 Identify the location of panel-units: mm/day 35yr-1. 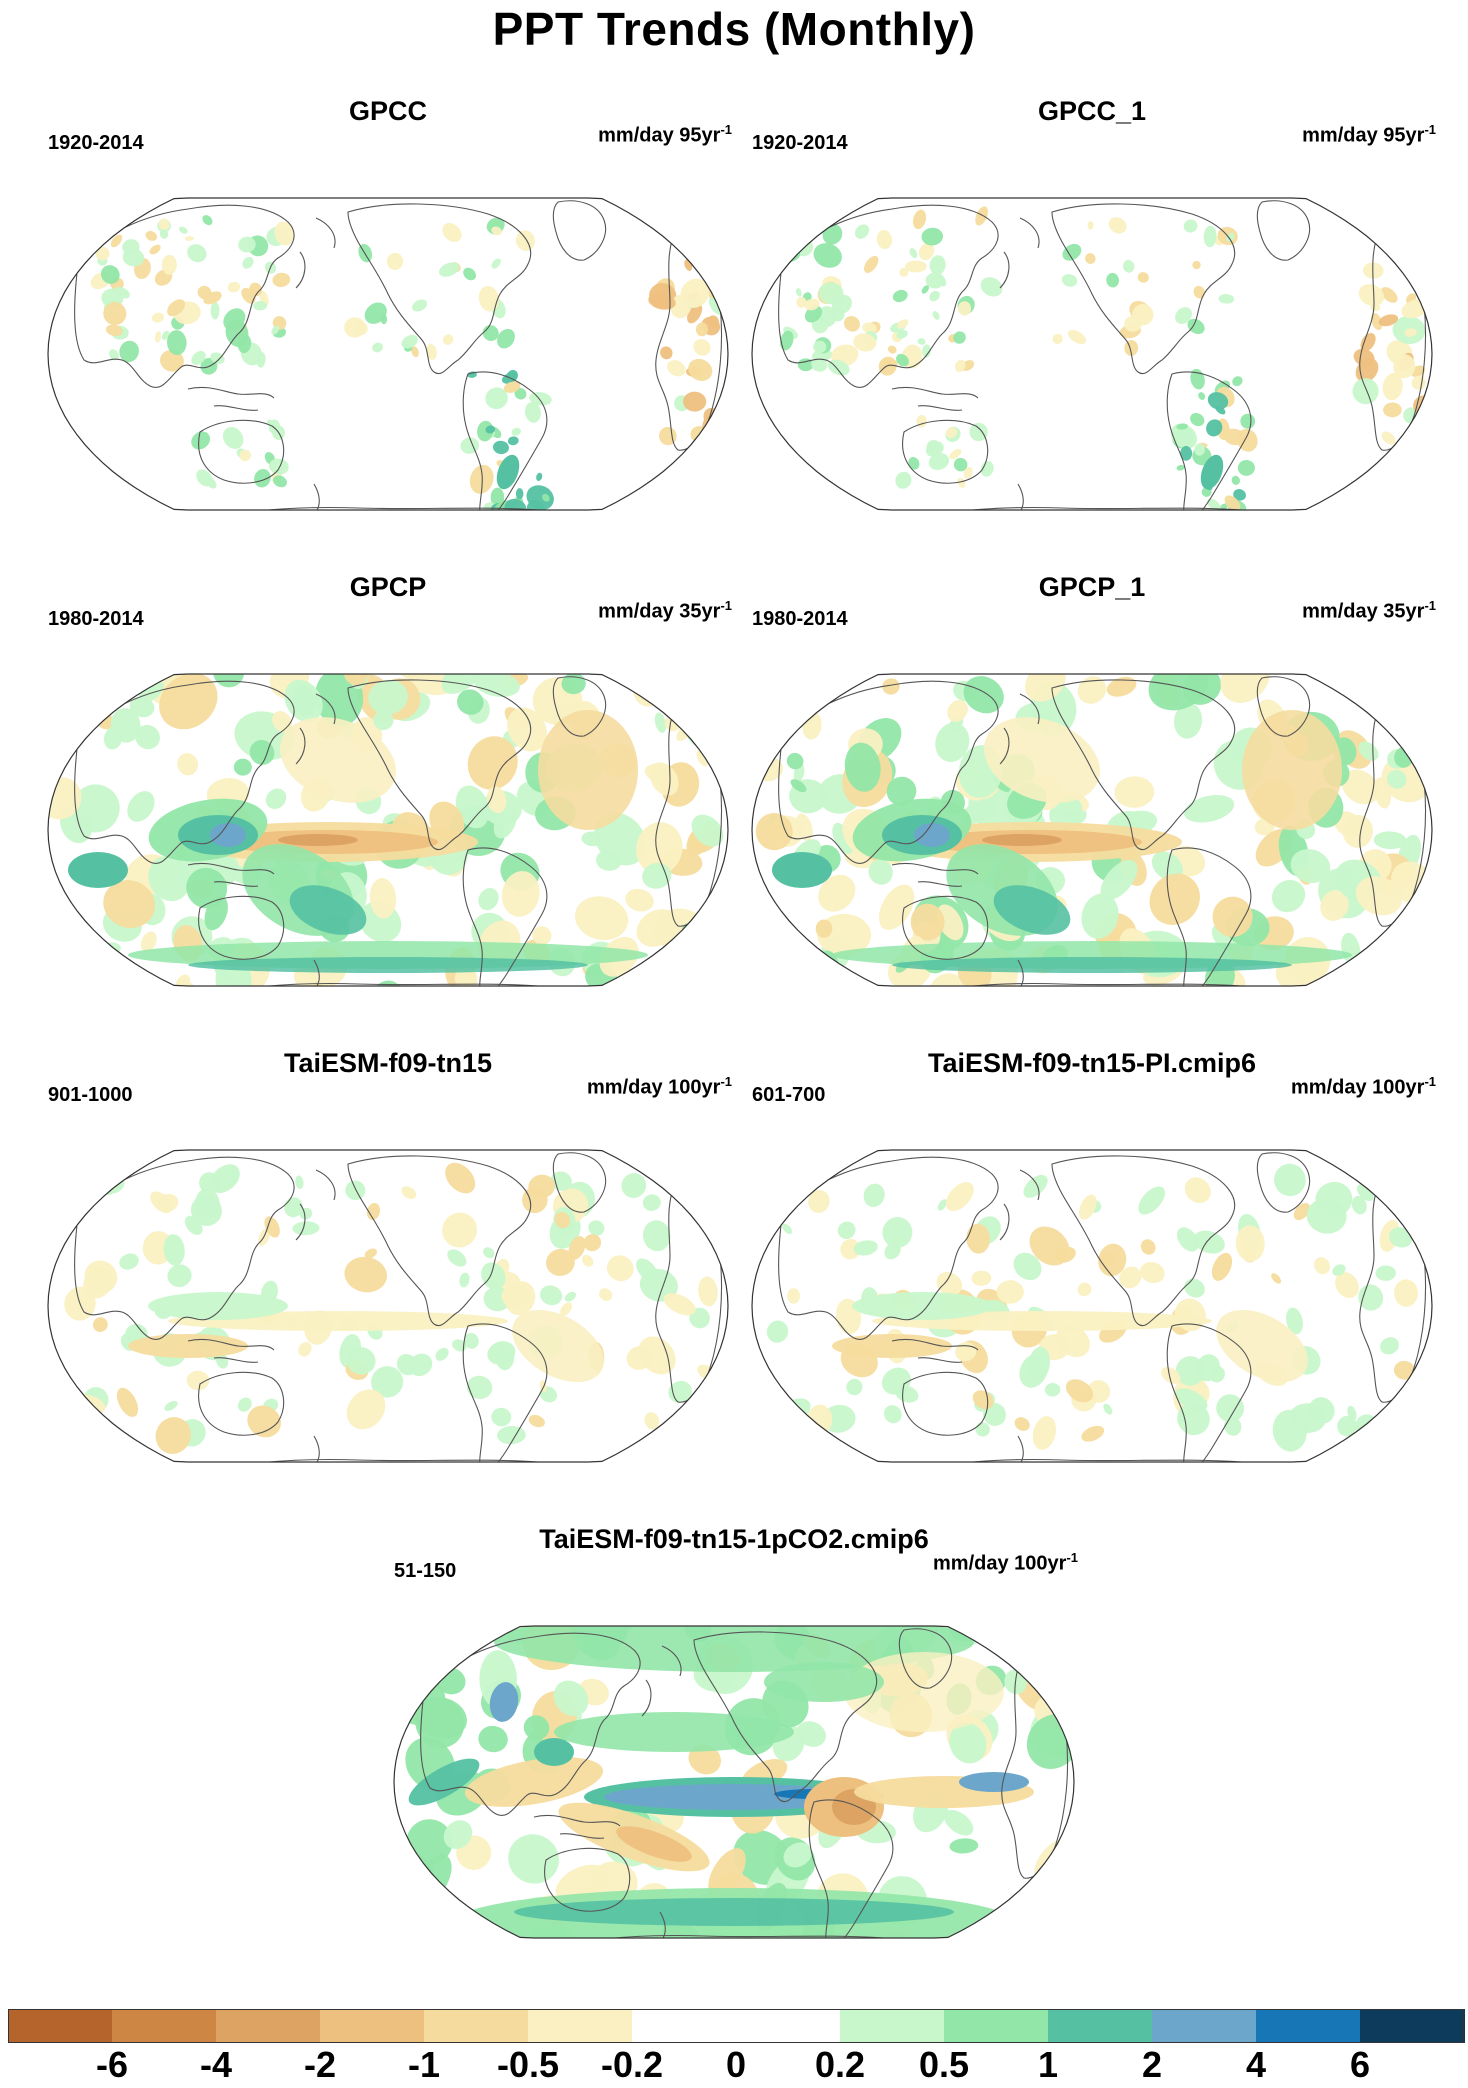
(665, 610).